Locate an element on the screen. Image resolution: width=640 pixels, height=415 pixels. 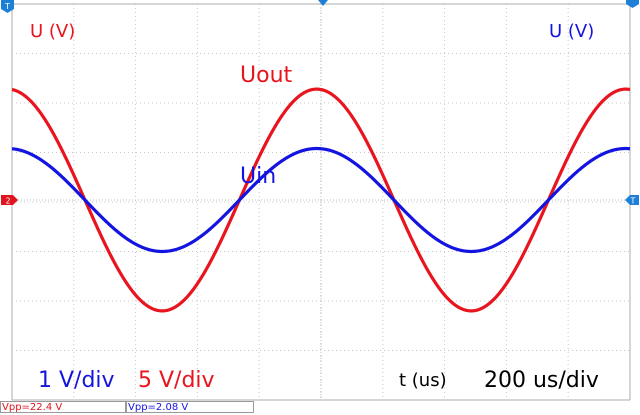
uout-series-label: Uout is located at coordinates (266, 75).